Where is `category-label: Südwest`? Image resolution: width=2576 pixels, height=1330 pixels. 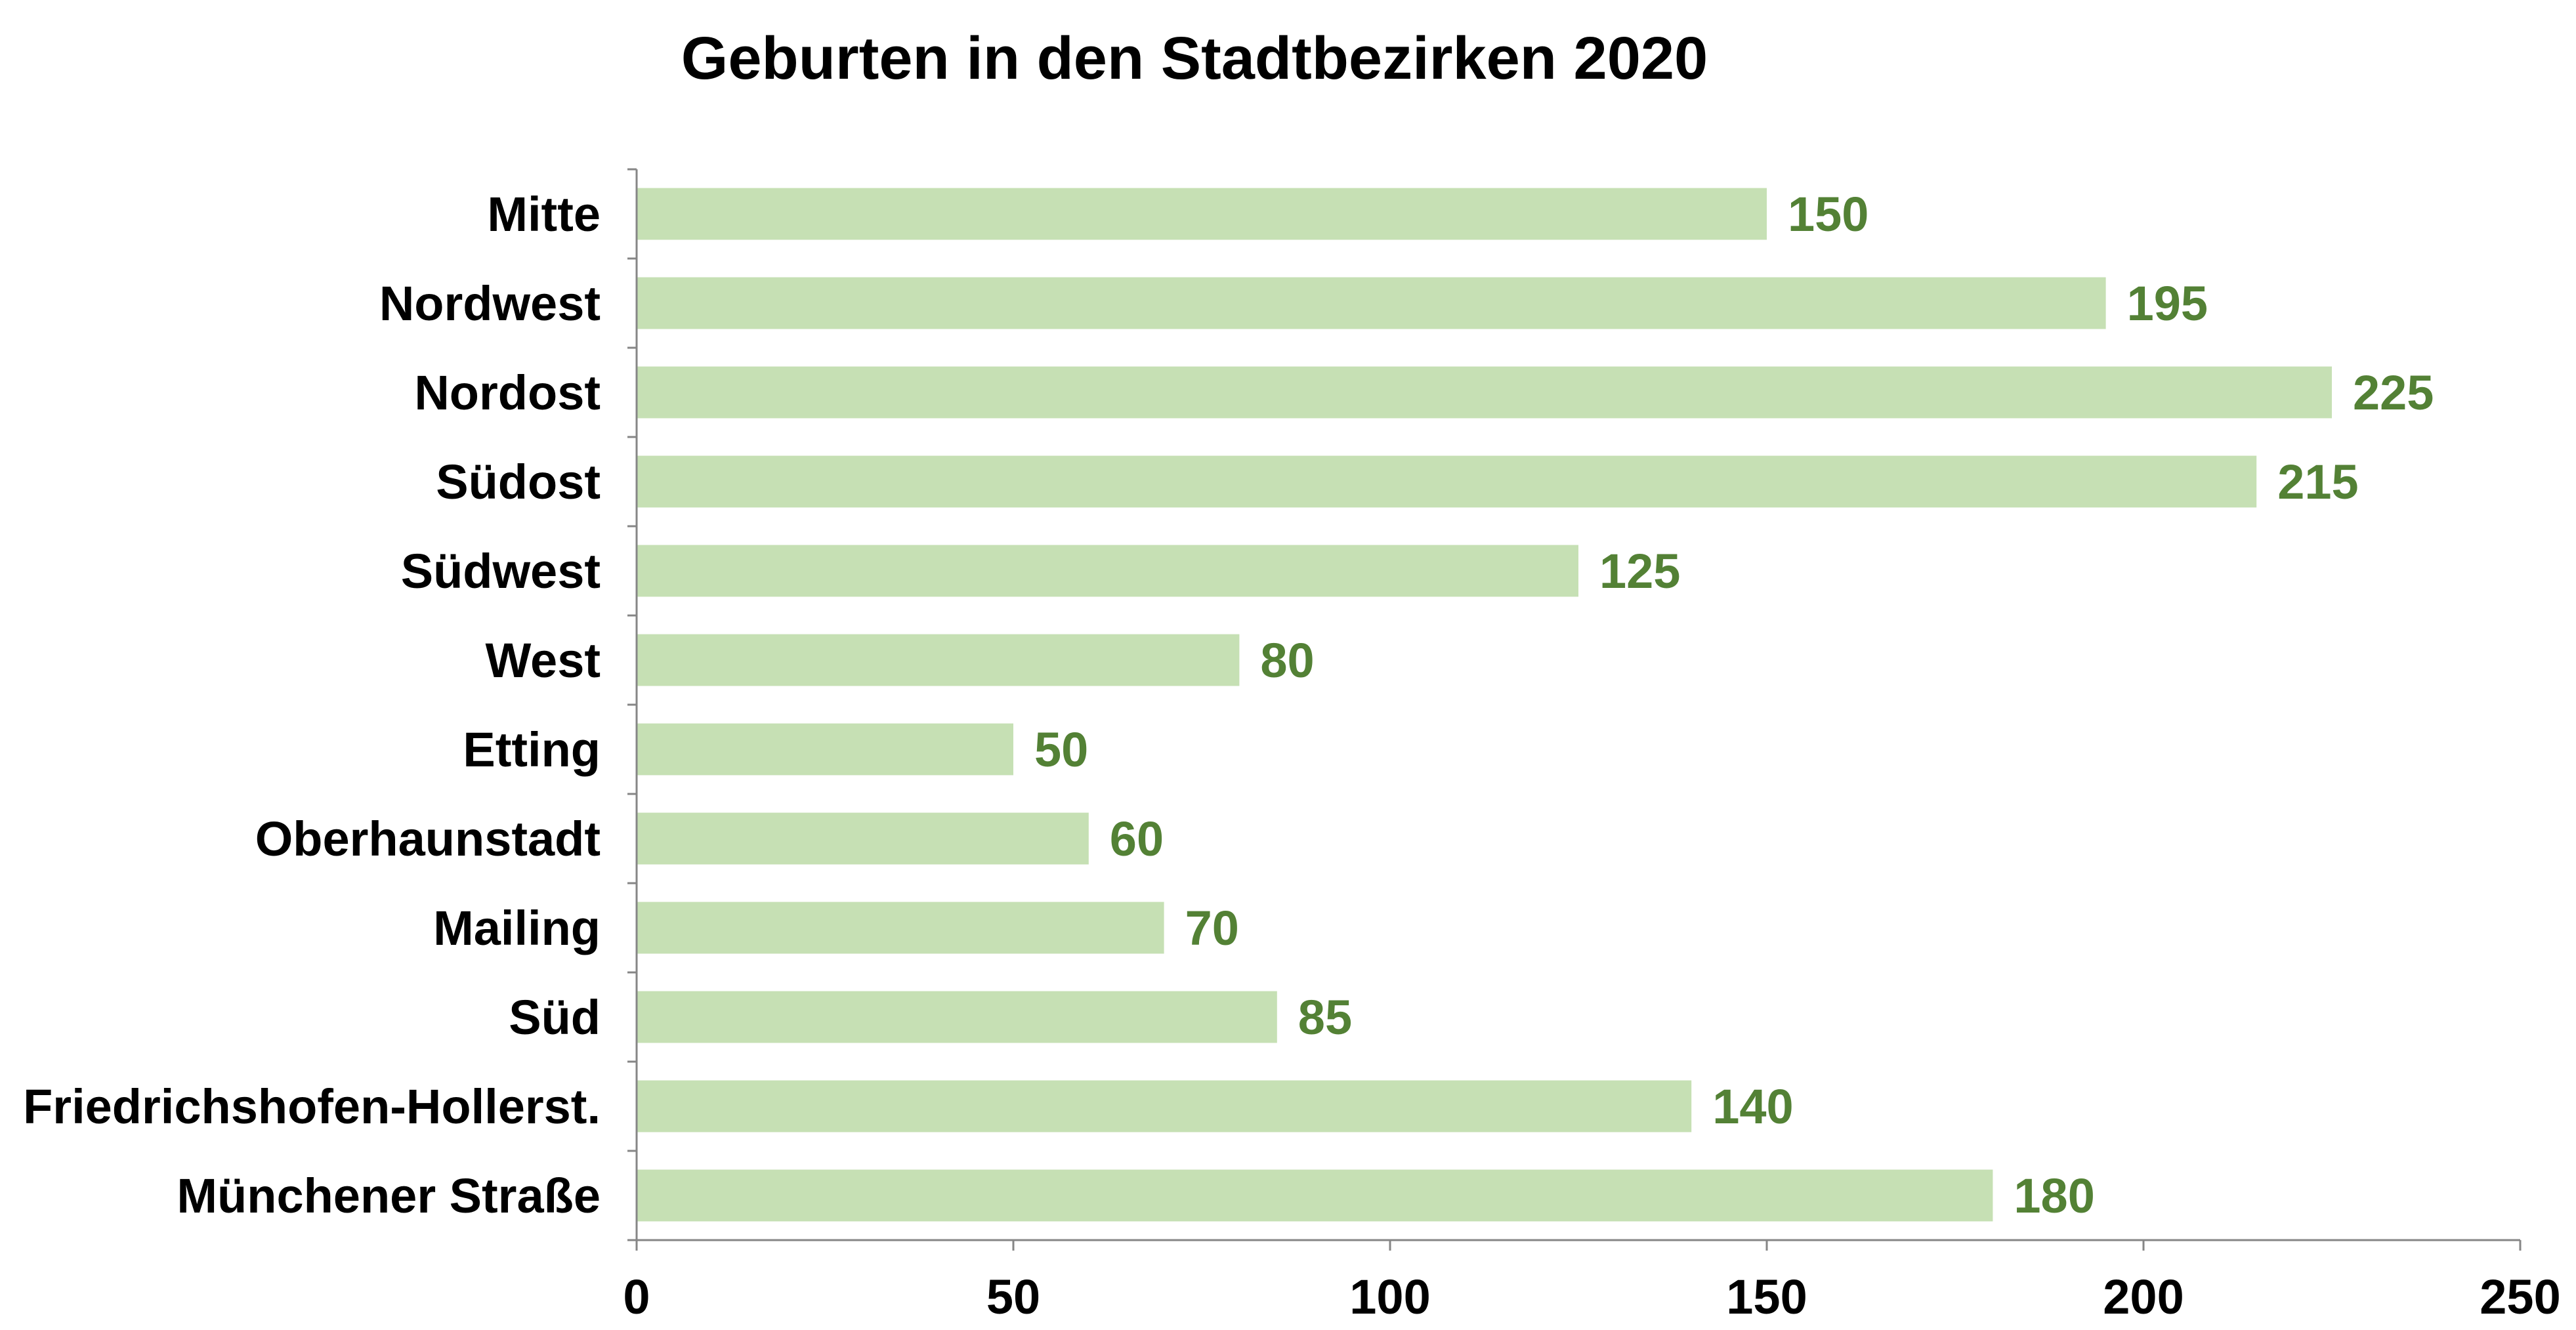
category-label: Südwest is located at coordinates (501, 571).